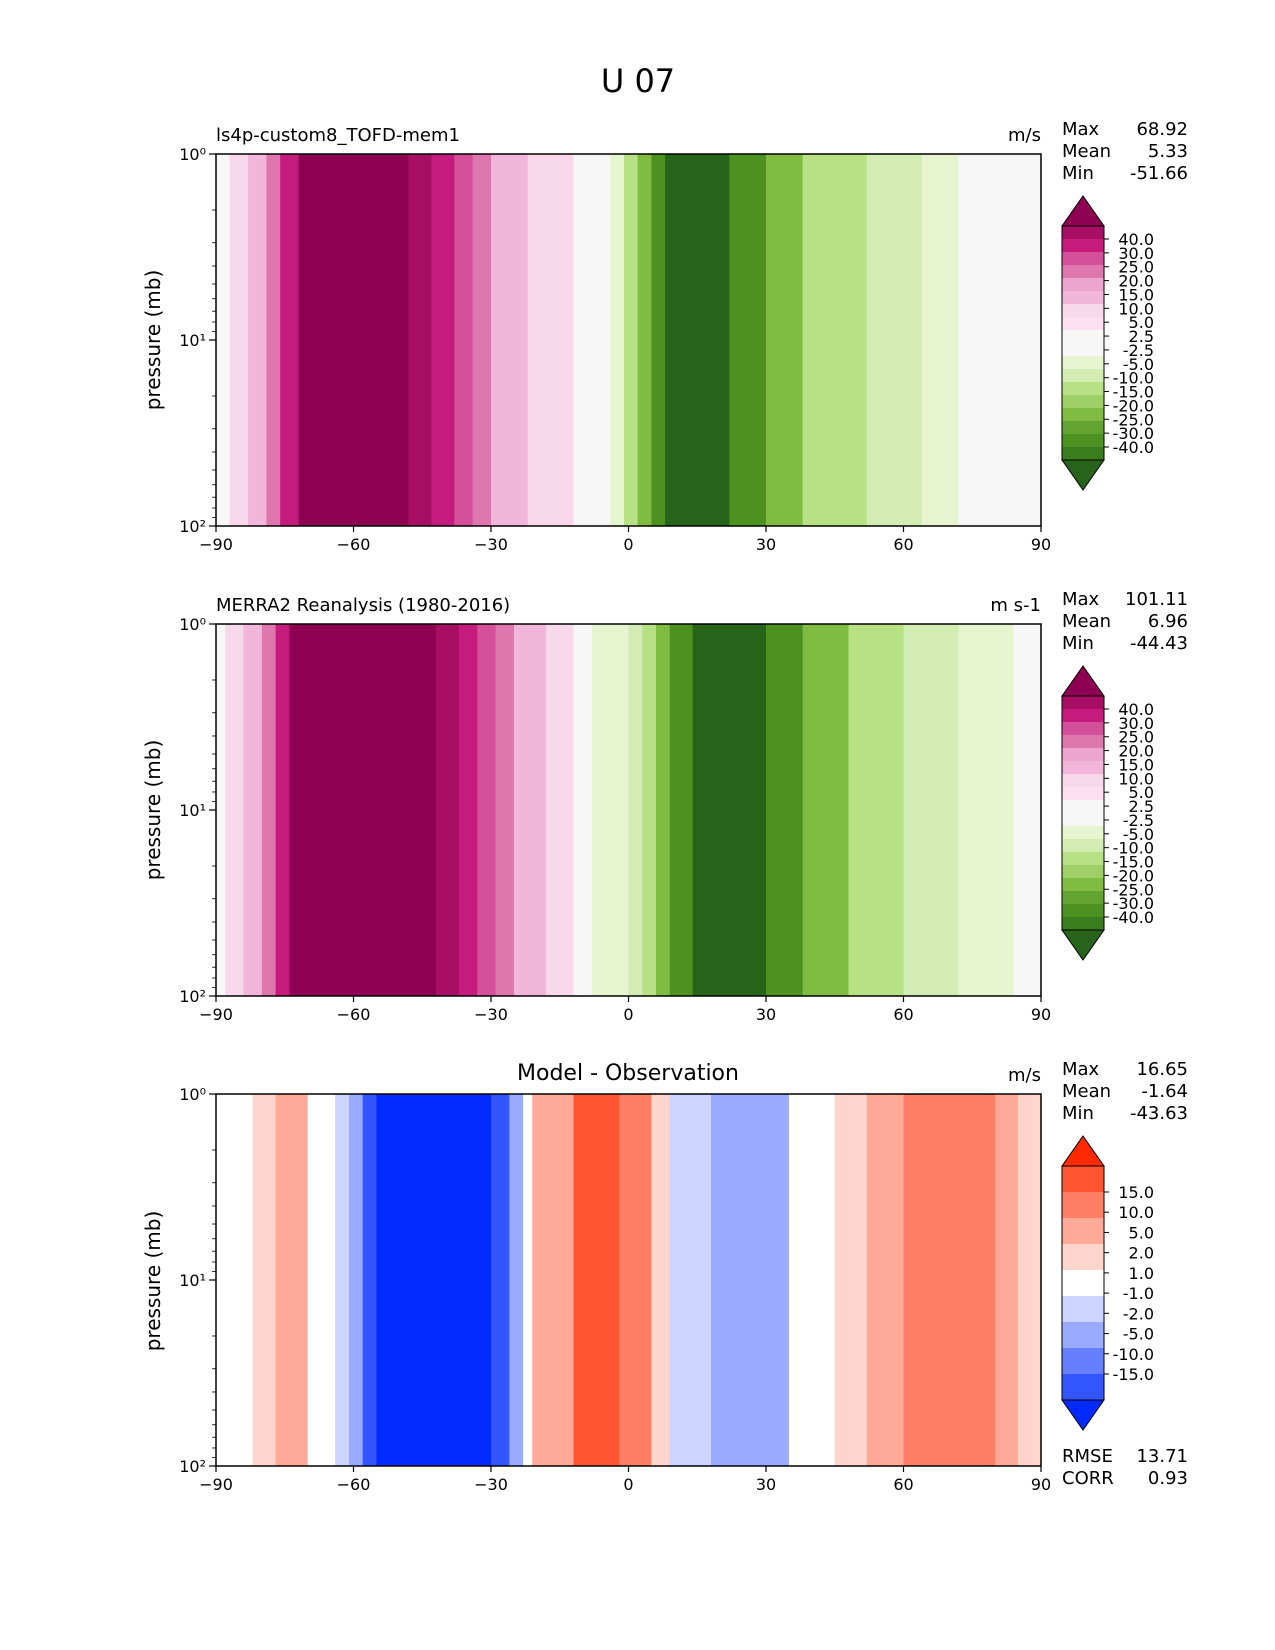 The height and width of the screenshot is (1650, 1275). I want to click on y-axis-label: pressure (mb), so click(153, 1281).